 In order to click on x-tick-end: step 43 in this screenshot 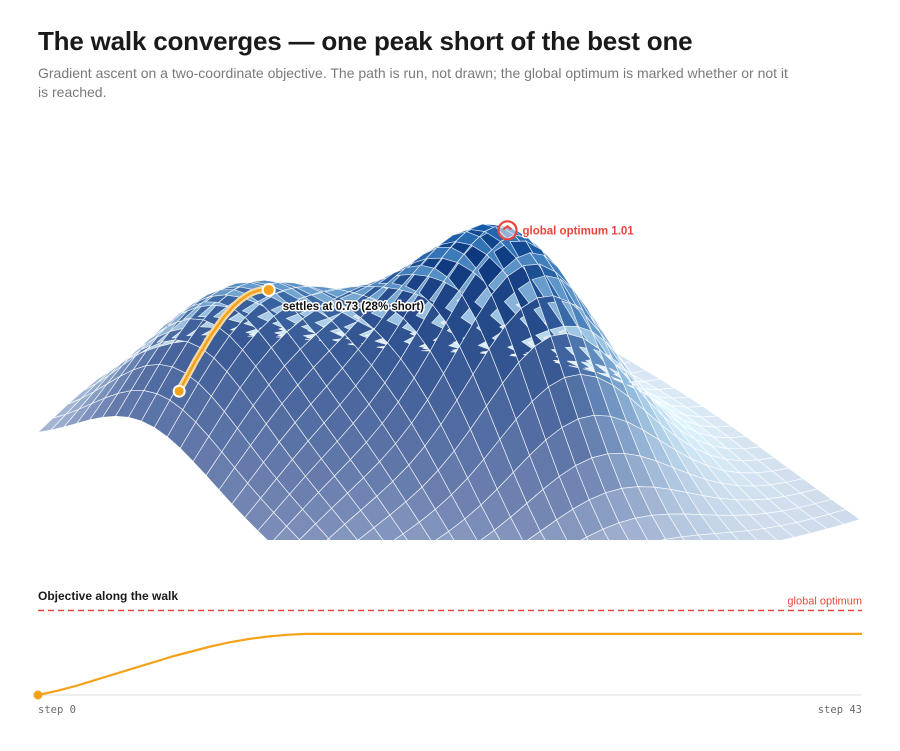, I will do `click(840, 710)`.